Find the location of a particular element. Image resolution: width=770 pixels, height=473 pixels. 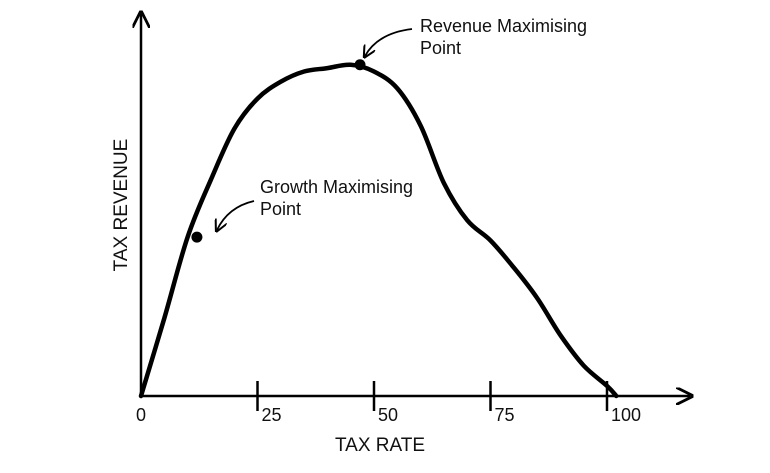

revenue-maximising-label-line-2: Point is located at coordinates (440, 48).